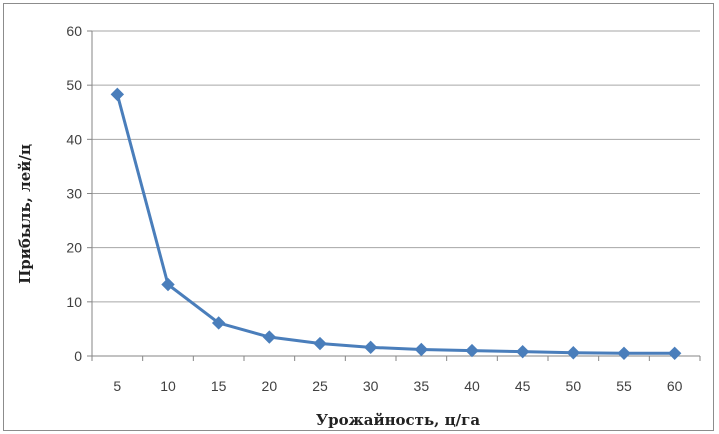 The image size is (719, 434). What do you see at coordinates (74, 302) in the screenshot?
I see `y-tick-label: 10` at bounding box center [74, 302].